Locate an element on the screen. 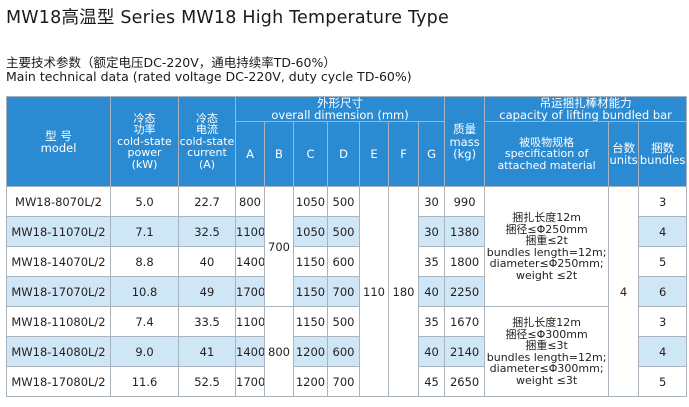  bundles-header: 捆数 bundles is located at coordinates (663, 154).